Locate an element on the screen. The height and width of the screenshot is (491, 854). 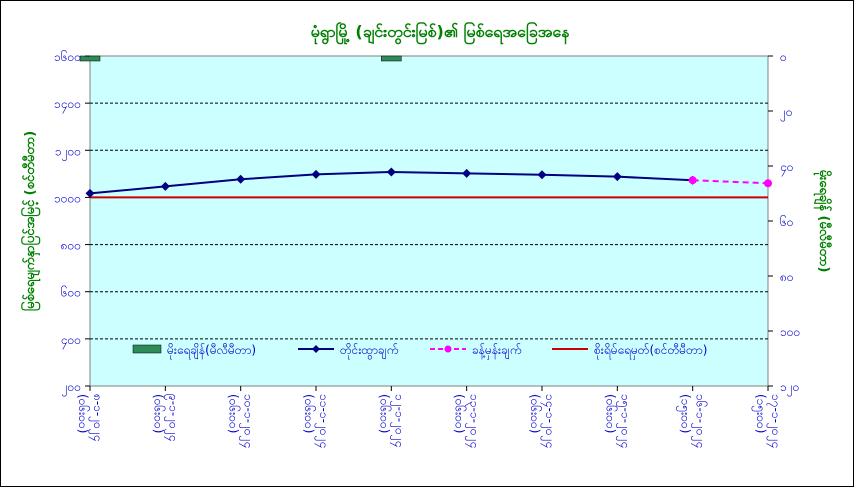
x-tick-label-date: ၁၄-၁-၂၀၂၄ is located at coordinates (548, 421).